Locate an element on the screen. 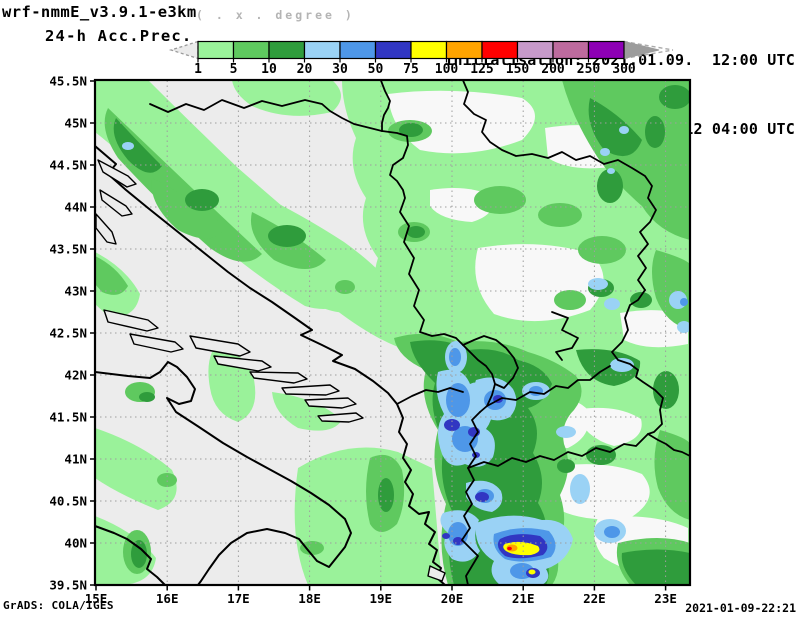 The image size is (800, 618). lon-label: 18E is located at coordinates (309, 598).